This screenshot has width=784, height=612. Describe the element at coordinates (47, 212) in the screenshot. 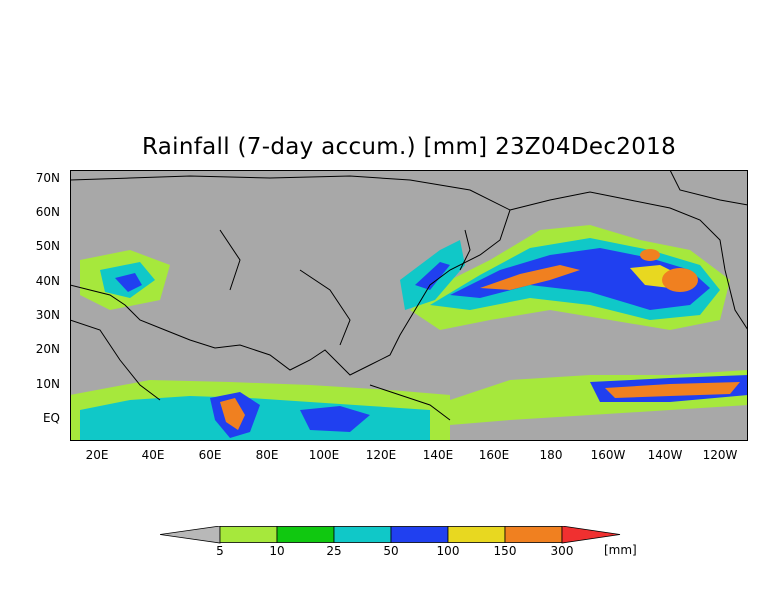

I see `y-tick-label: 60N` at that location.